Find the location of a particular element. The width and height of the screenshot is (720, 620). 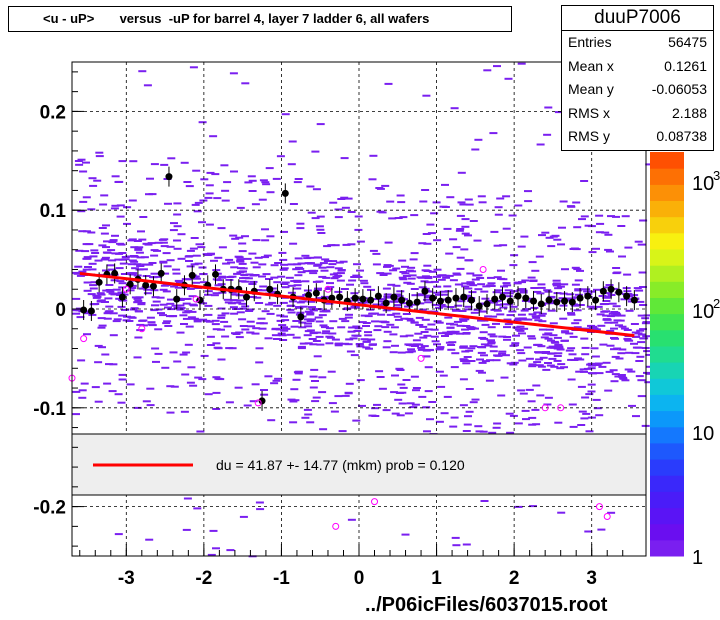

x-tick-label: -2 is located at coordinates (203, 578).